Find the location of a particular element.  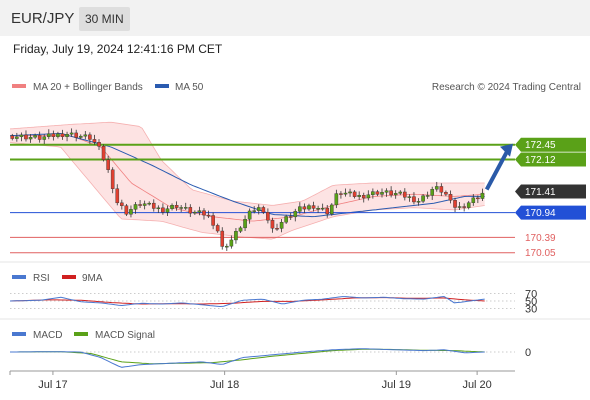

level-tag-170-39: 170.39 is located at coordinates (540, 238).